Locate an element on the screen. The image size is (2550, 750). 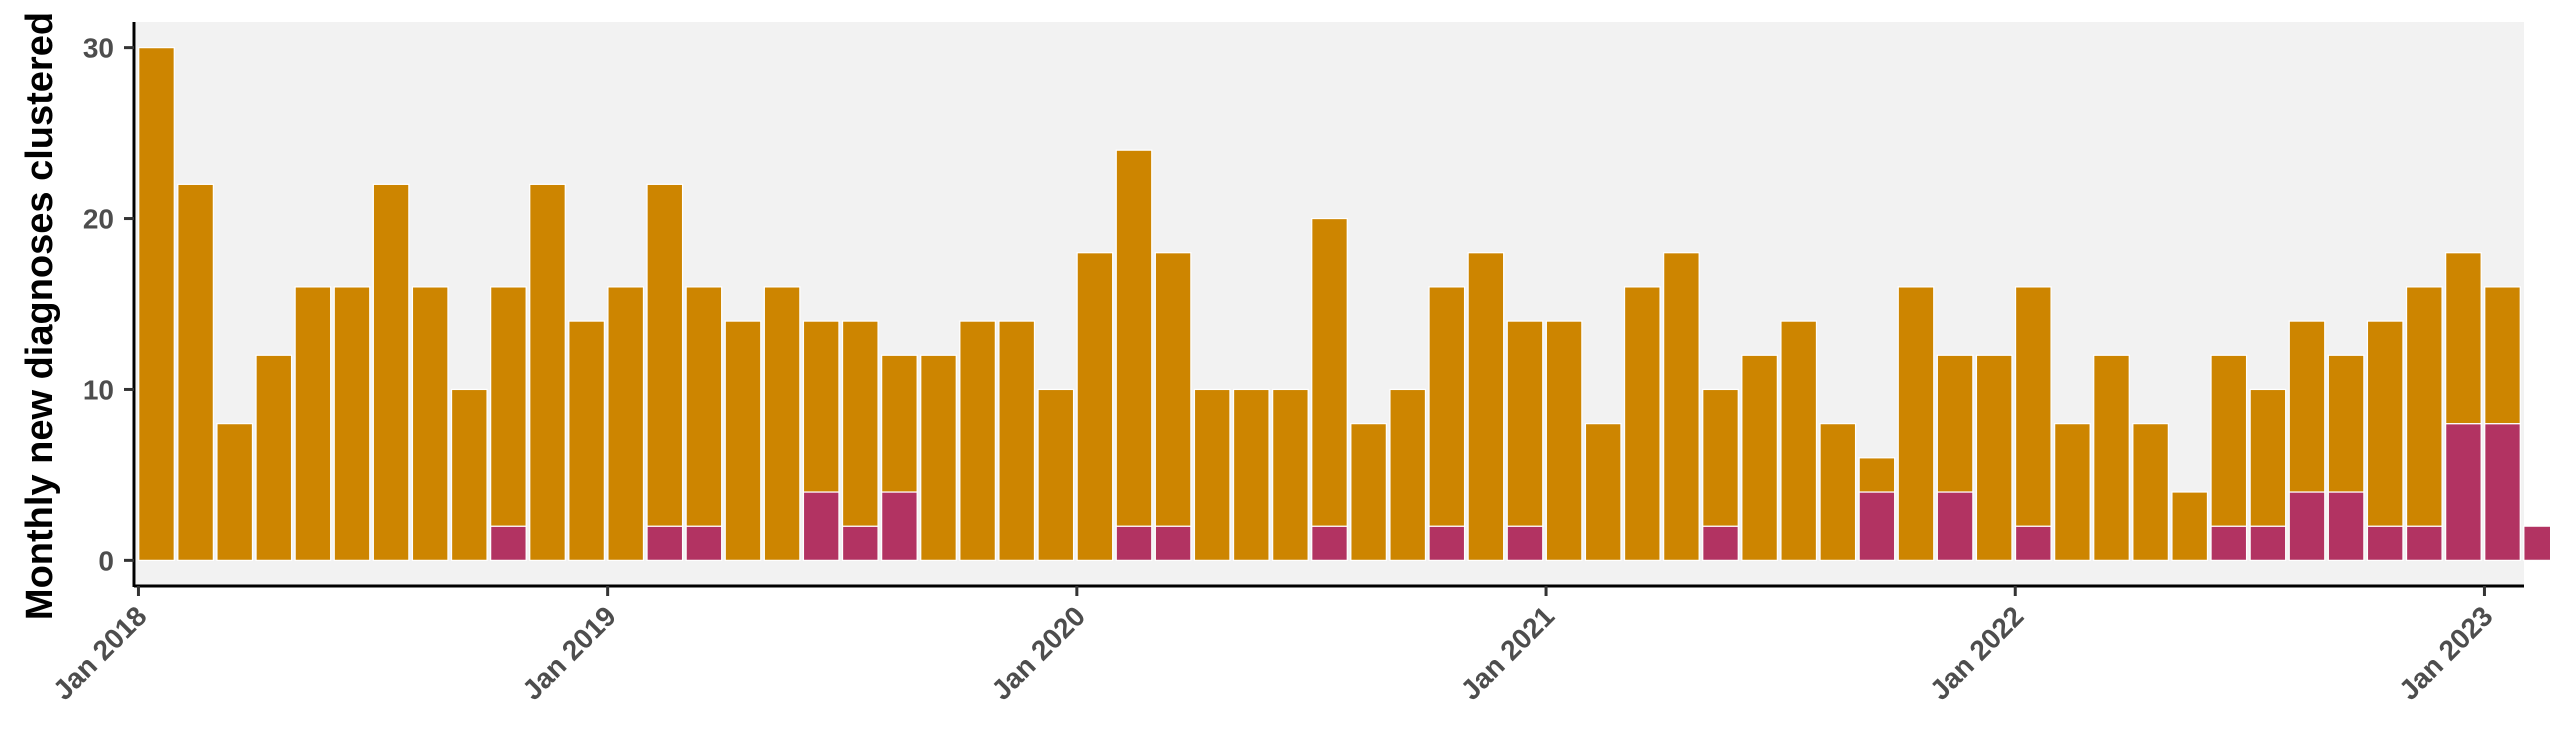
x-tick-label: Jan 2021 is located at coordinates (1508, 653).